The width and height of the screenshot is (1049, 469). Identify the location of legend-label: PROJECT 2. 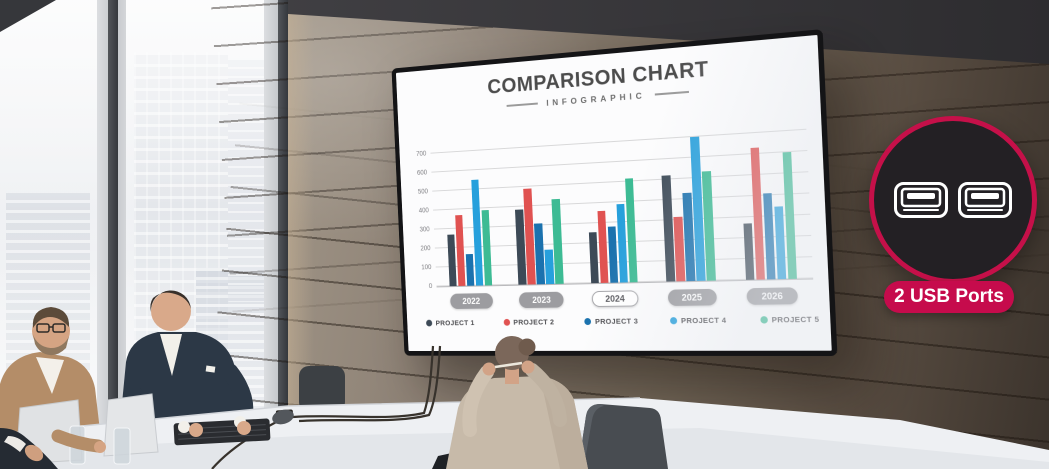
(534, 322).